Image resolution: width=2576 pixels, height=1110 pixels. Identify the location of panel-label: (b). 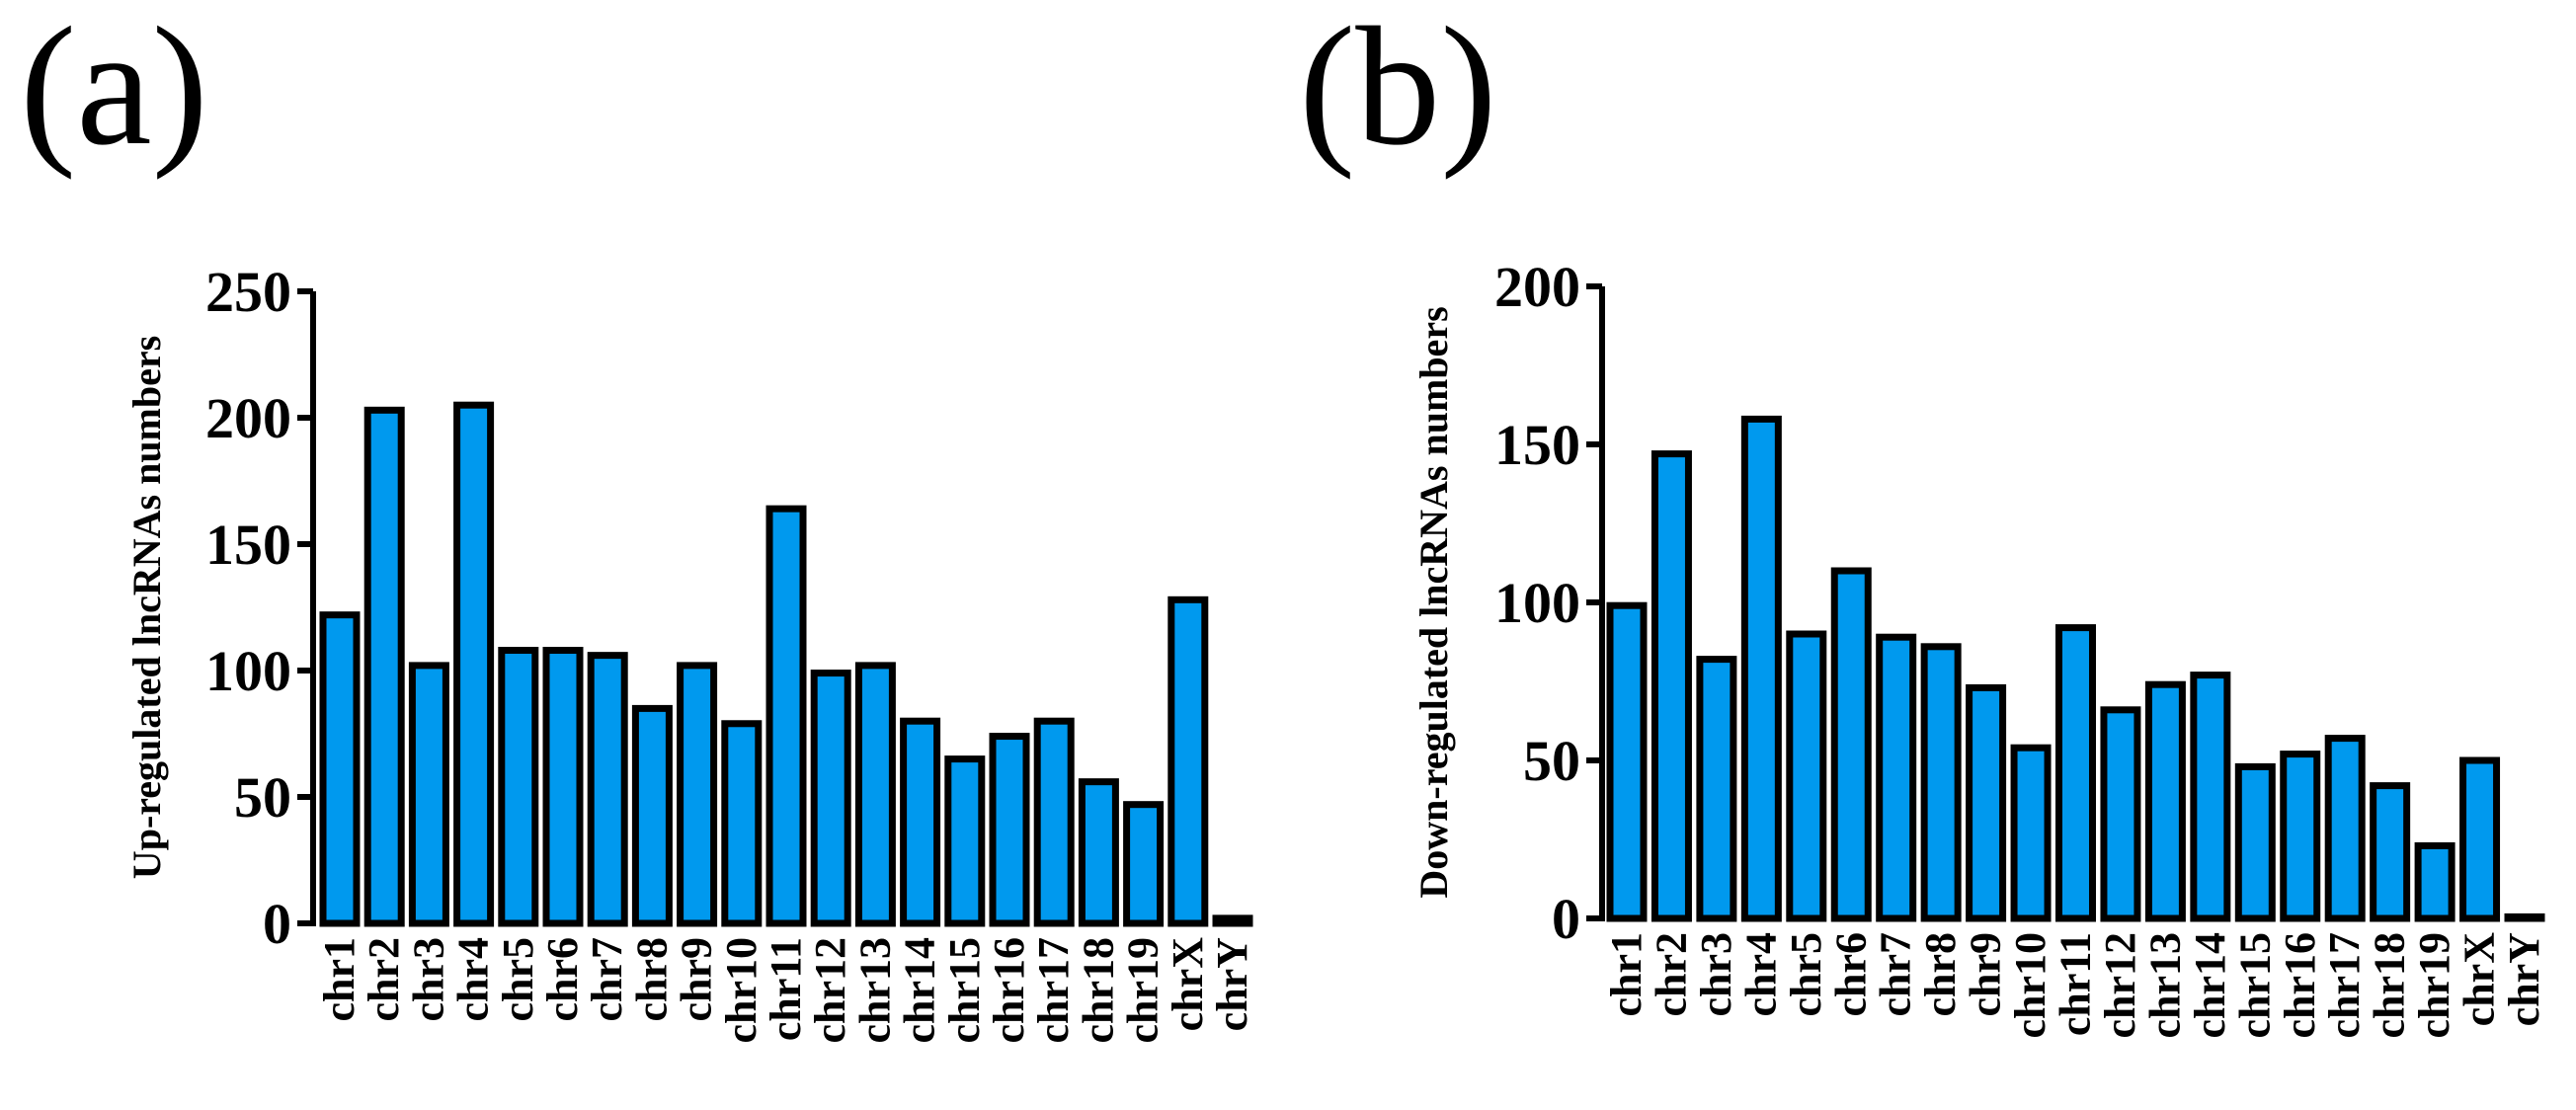
(1398, 90).